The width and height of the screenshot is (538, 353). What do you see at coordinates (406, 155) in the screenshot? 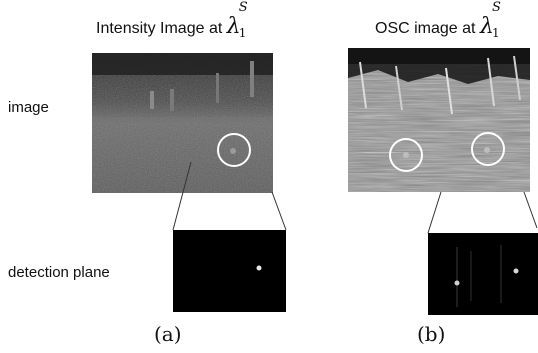
I see `target-circle-b1` at bounding box center [406, 155].